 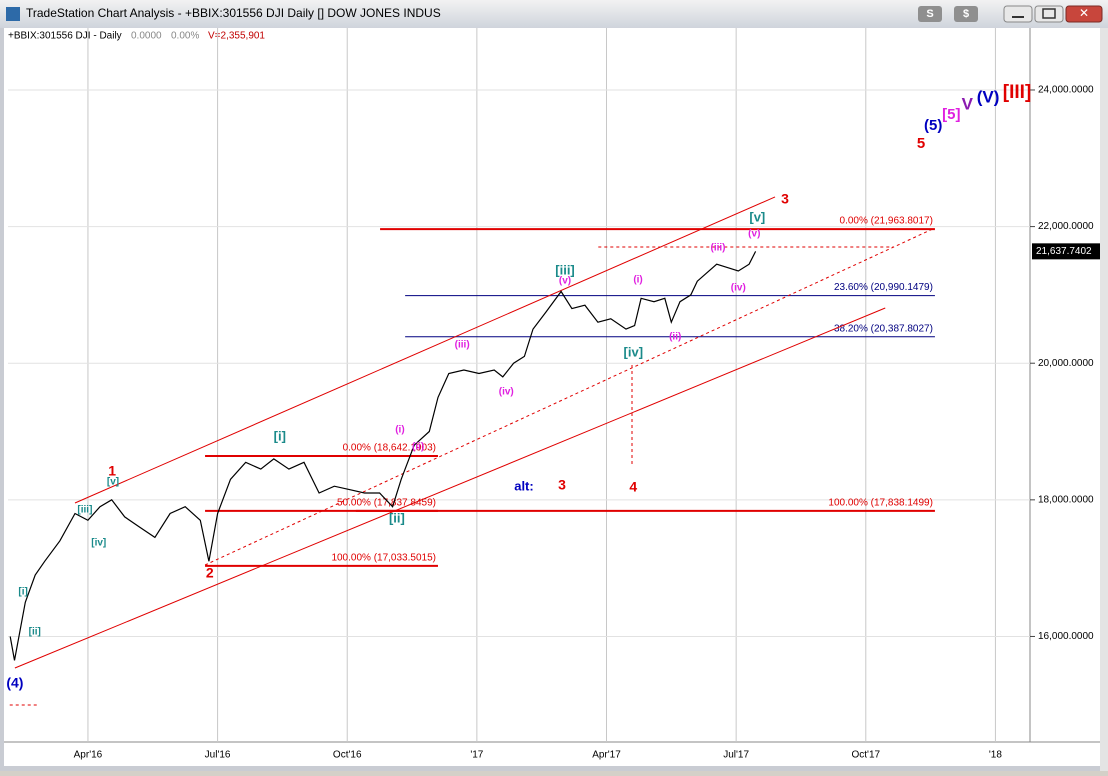 I want to click on fib-level-label: 0.00% (21,963.8017), so click(x=886, y=221).